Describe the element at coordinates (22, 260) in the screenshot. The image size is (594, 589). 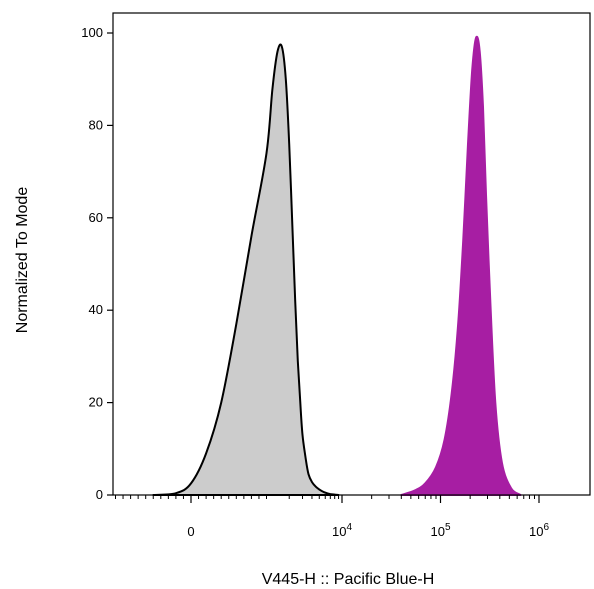
I see `y-axis-title: Normalized To Mode` at that location.